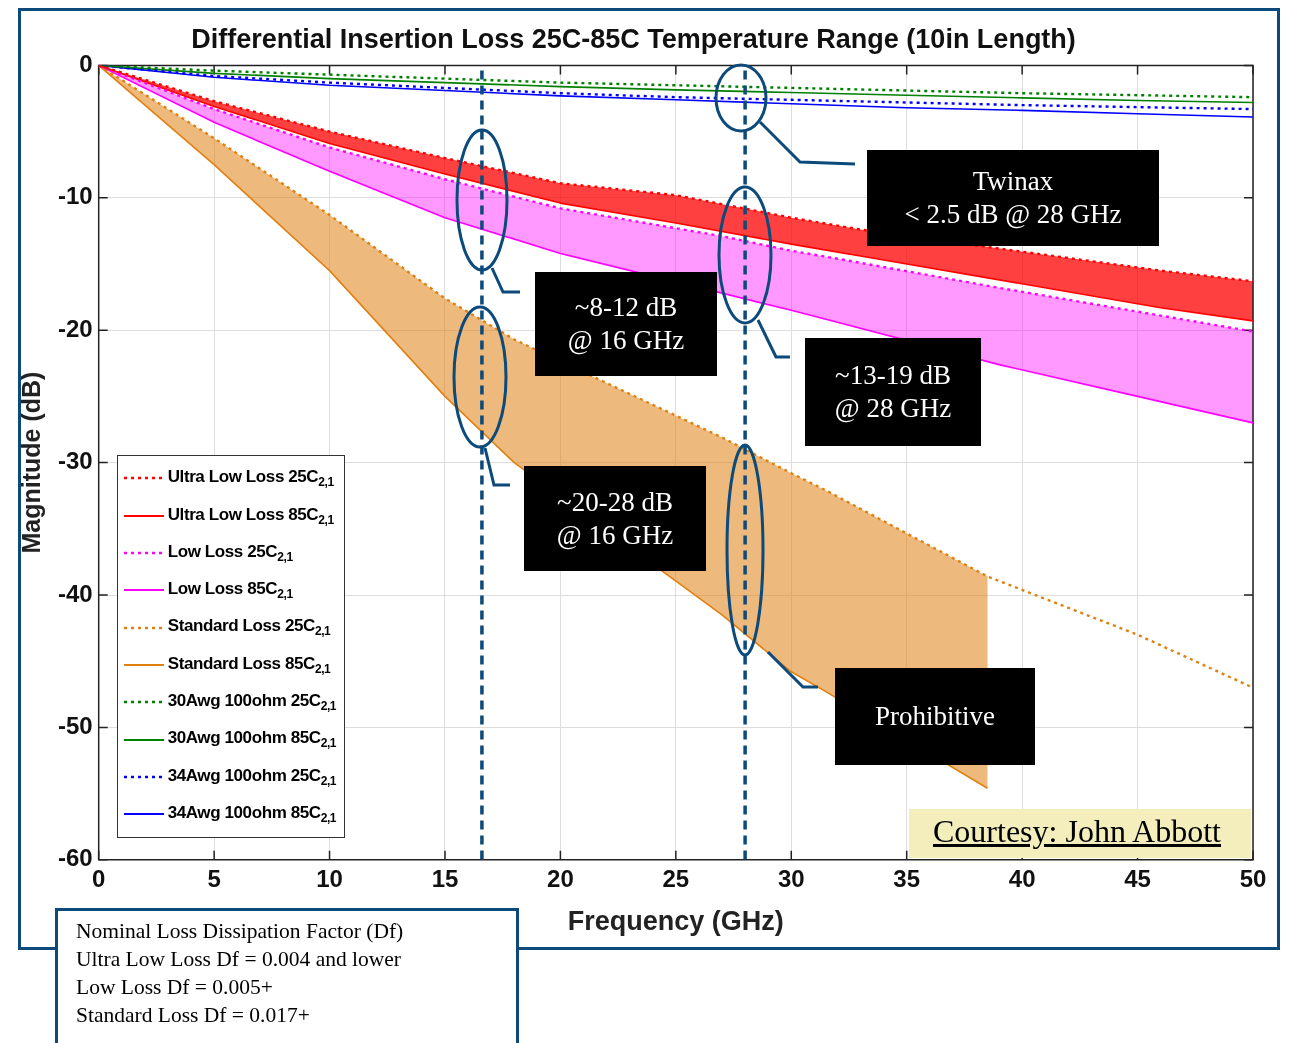 Image resolution: width=1291 pixels, height=1043 pixels. I want to click on y-tick-label: -20, so click(75, 328).